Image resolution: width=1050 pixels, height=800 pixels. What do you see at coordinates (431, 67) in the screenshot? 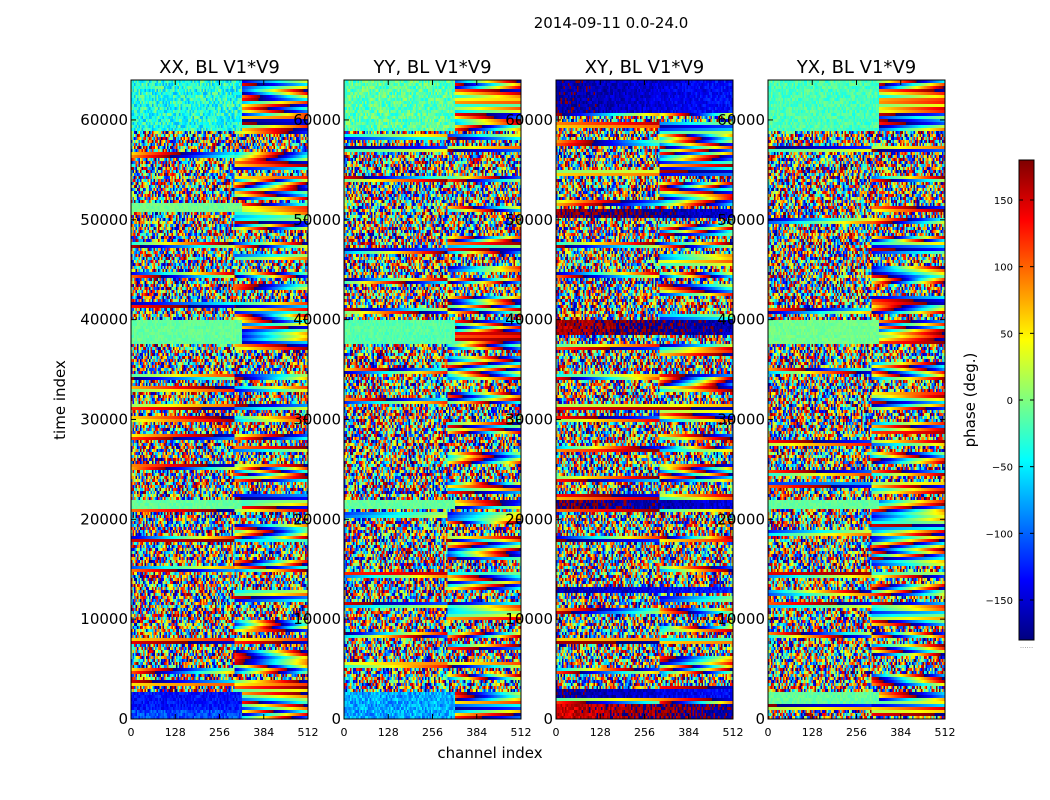
I see `panel-title: YY, BL V1*V9` at bounding box center [431, 67].